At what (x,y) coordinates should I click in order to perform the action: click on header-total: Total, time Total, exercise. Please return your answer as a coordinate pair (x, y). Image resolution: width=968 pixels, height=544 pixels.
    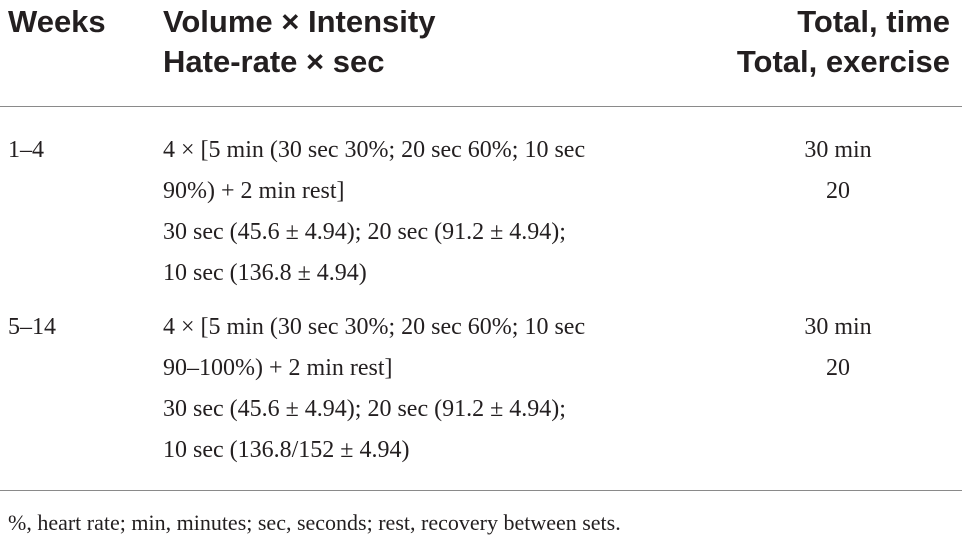
    Looking at the image, I should click on (843, 42).